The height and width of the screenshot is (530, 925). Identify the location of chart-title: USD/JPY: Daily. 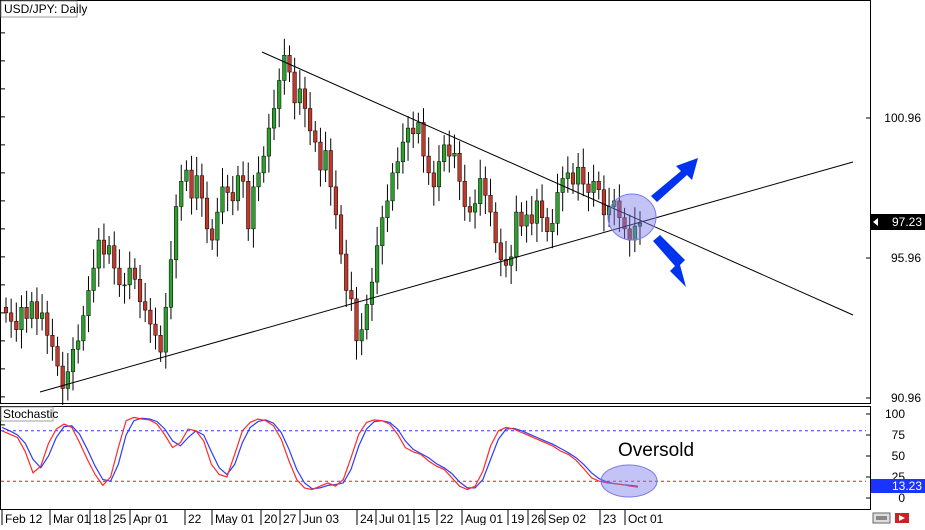
(45, 9).